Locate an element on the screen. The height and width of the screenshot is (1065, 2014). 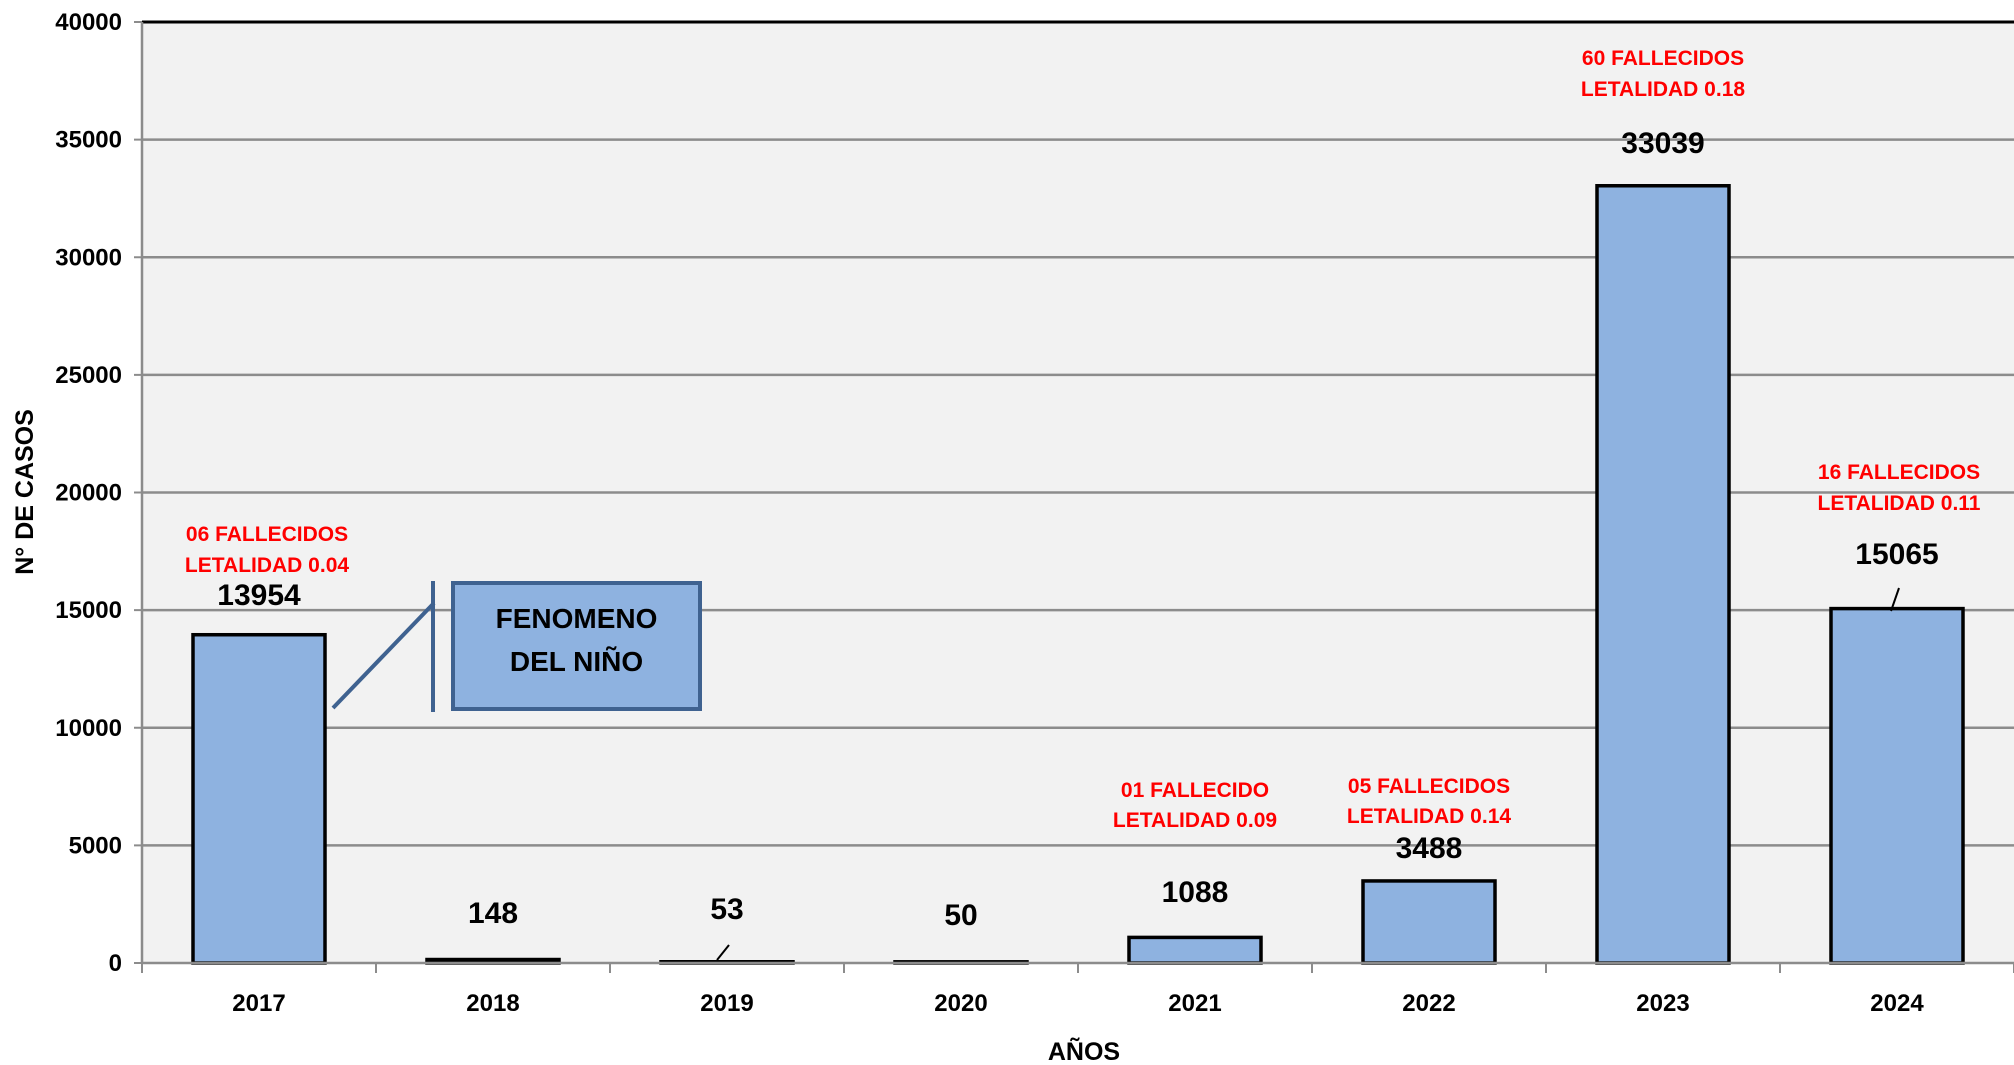
bar-2017 is located at coordinates (259, 798).